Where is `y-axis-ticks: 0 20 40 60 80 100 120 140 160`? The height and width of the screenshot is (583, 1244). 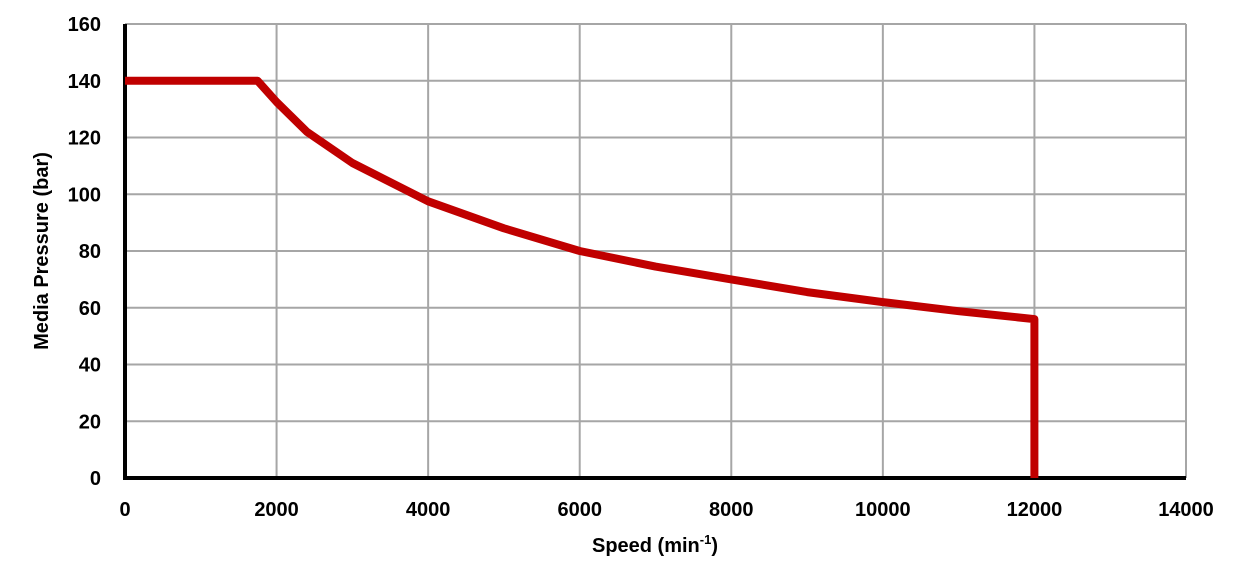
y-axis-ticks: 0 20 40 60 80 100 120 140 160 is located at coordinates (84, 252).